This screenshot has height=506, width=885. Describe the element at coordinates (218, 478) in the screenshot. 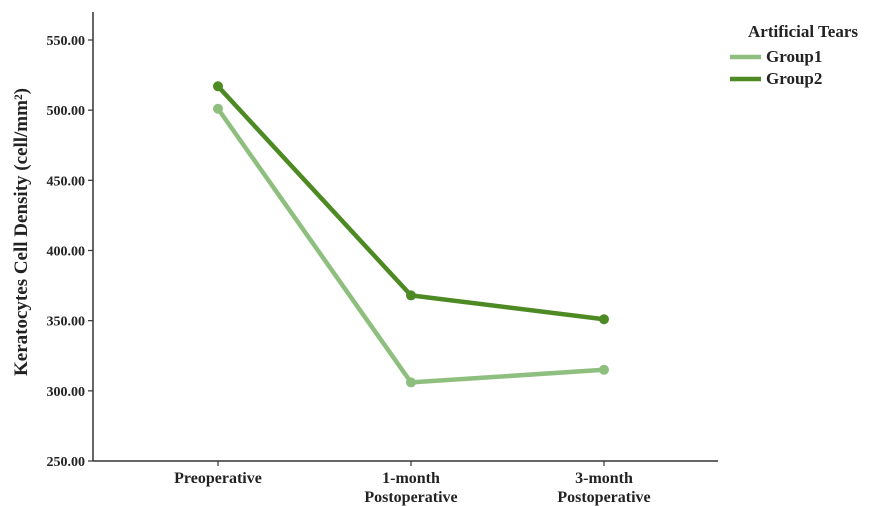

I see `x-tick-label: Preoperative` at that location.